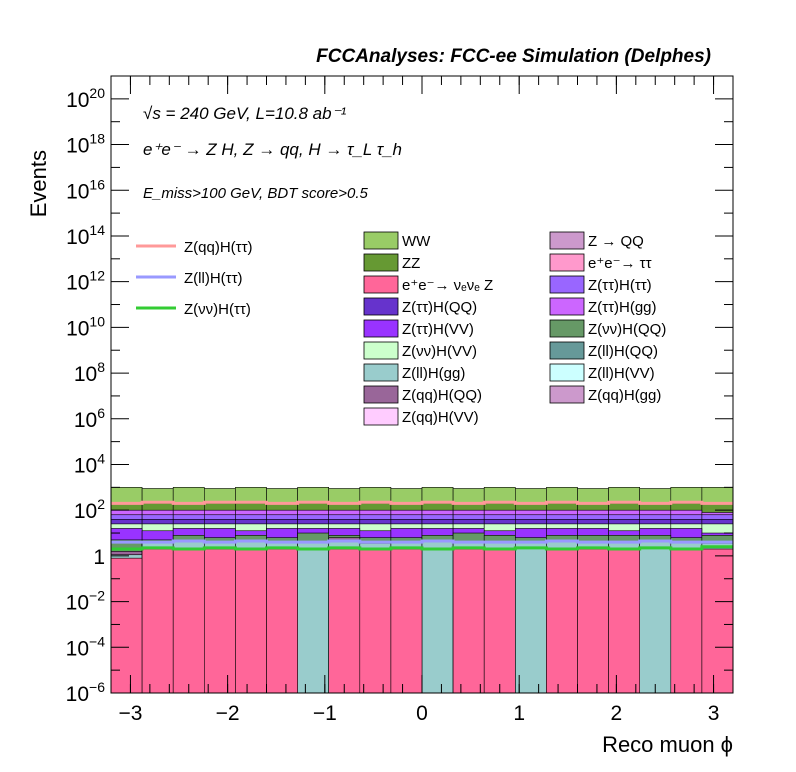 The width and height of the screenshot is (796, 772). I want to click on annotation-energy-lumi: √s = 240 GeV, L=10.8 ab⁻¹, so click(245, 113).